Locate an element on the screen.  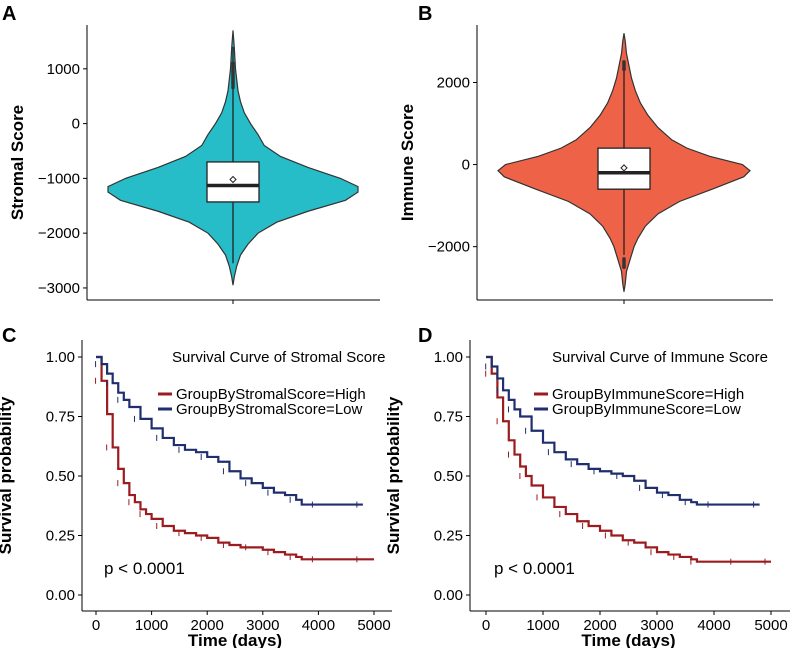
y-tick-label: 2000 is located at coordinates (453, 82).